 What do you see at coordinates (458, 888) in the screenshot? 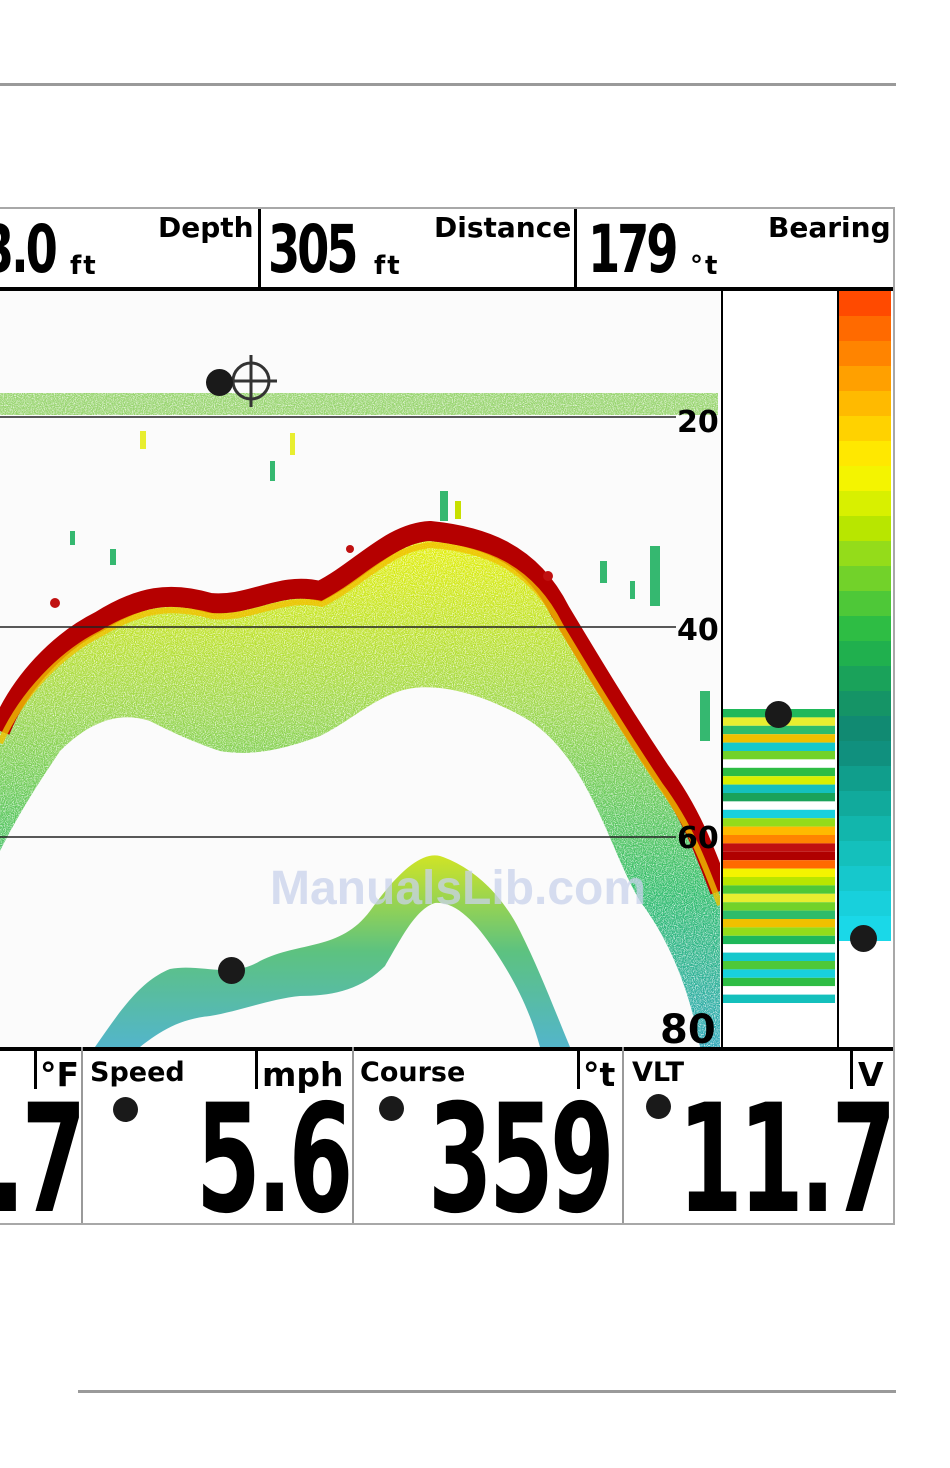
I see `watermark-text: ManualsLib.com` at bounding box center [458, 888].